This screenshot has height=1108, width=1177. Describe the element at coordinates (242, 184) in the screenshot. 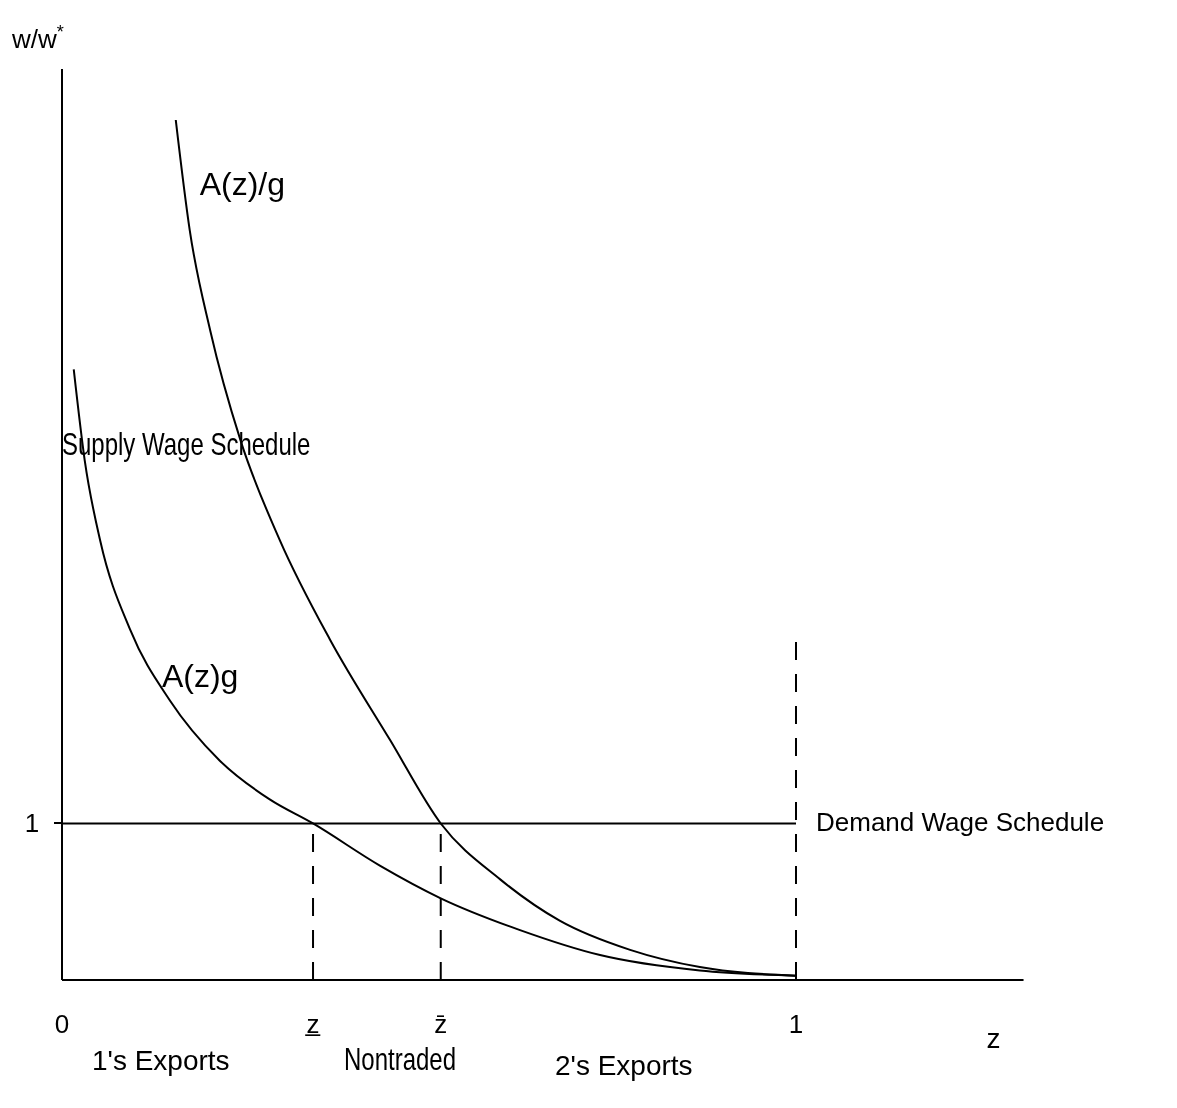

I see `series-label: A(z)/g` at that location.